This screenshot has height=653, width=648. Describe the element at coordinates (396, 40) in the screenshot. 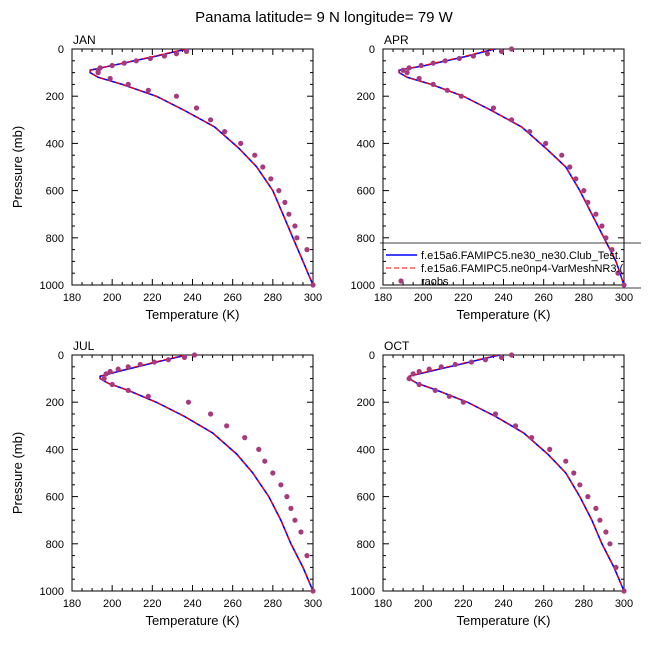

I see `panel-title: APR` at that location.